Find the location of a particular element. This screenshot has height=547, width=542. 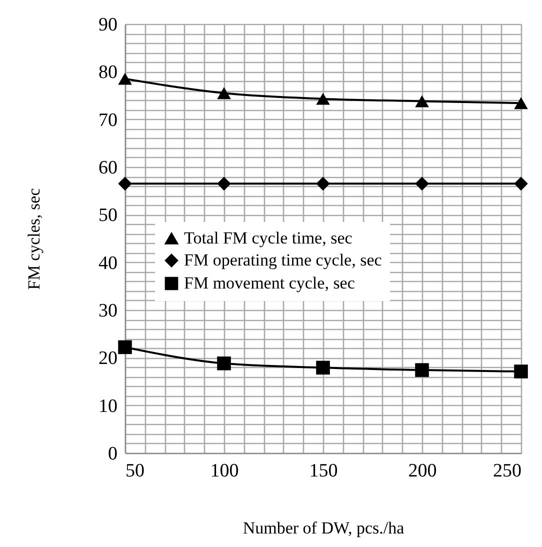

y-tick-label: 50 is located at coordinates (108, 215).